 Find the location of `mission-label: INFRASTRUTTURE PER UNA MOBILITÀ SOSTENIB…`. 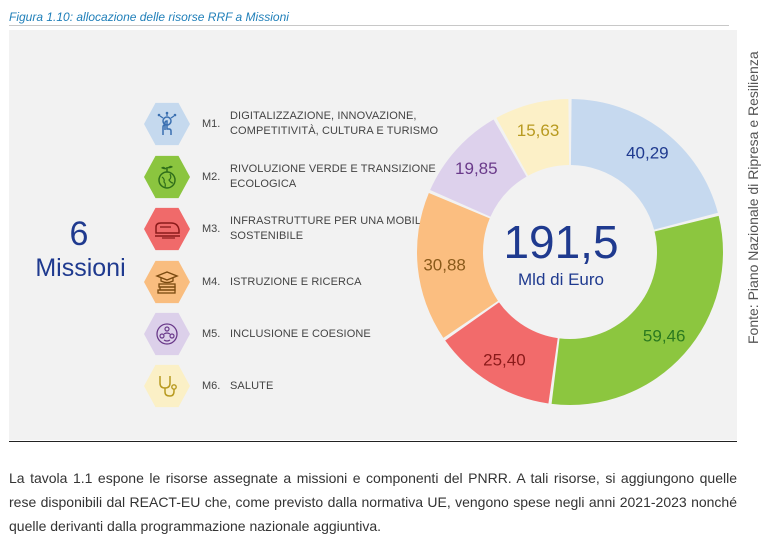

mission-label: INFRASTRUTTURE PER UNA MOBILITÀ SOSTENIB… is located at coordinates (334, 228).